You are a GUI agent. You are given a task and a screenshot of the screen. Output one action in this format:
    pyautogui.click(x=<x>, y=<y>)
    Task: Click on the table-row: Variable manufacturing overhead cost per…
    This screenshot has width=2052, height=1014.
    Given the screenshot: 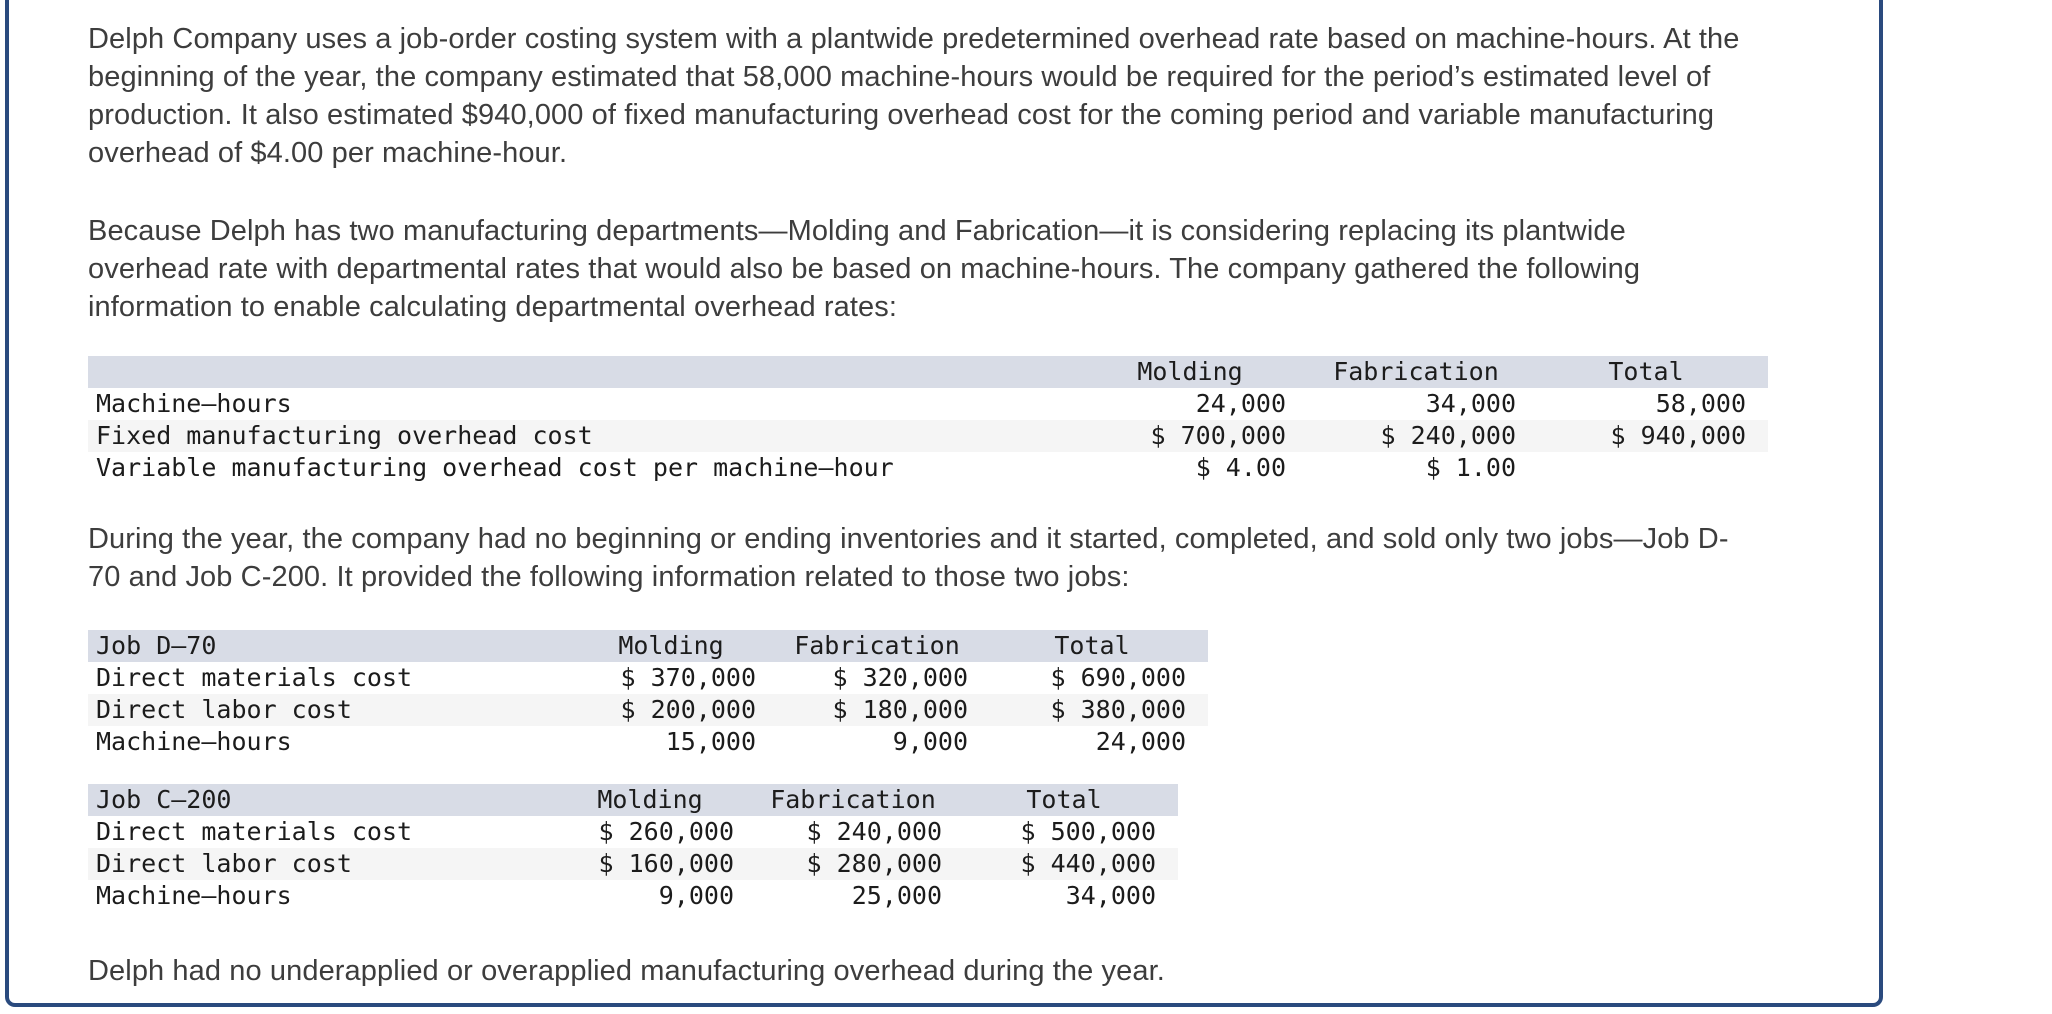 What is the action you would take?
    pyautogui.click(x=928, y=468)
    